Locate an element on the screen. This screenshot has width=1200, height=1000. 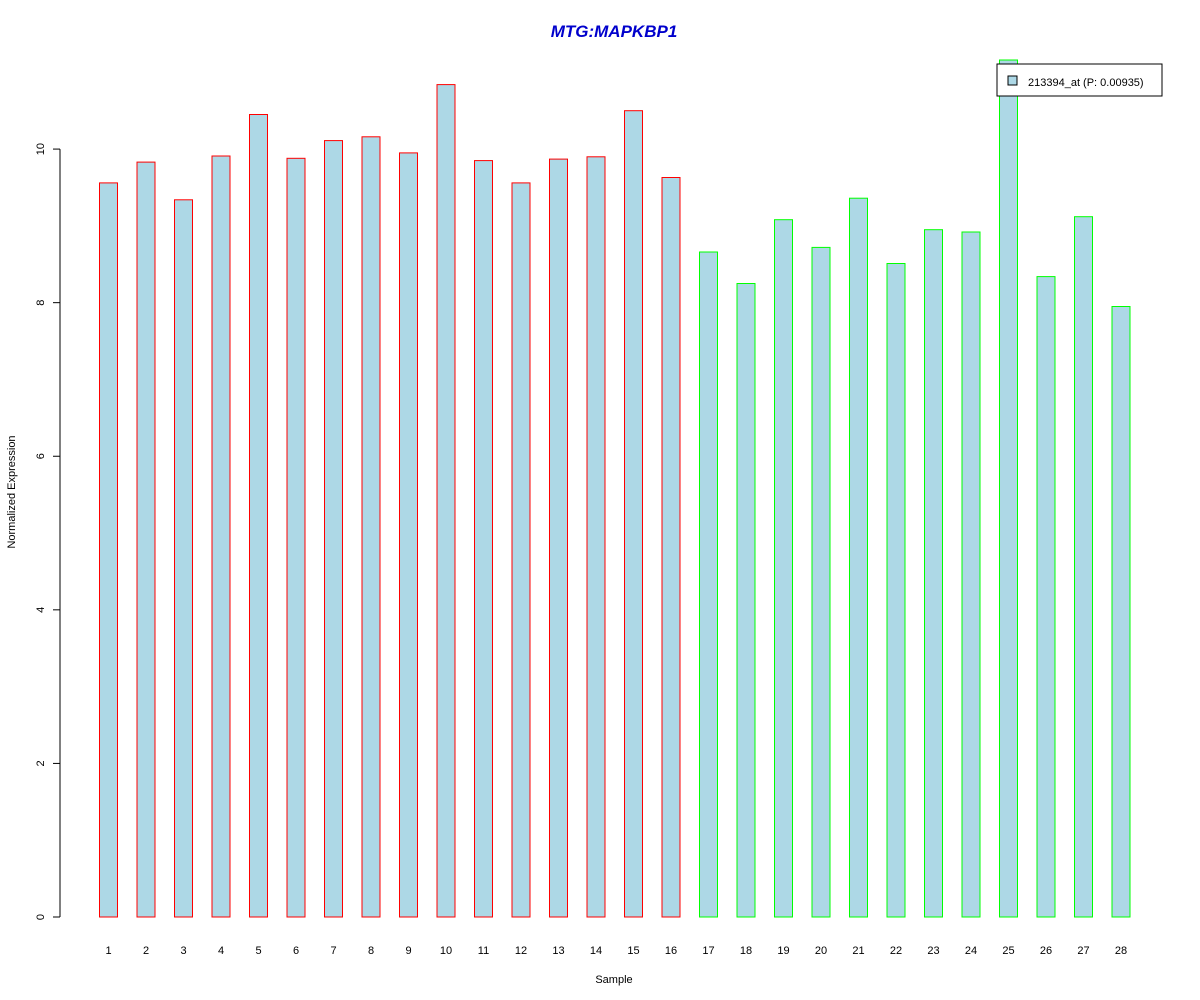
y-tick-label: 6 is located at coordinates (41, 456).